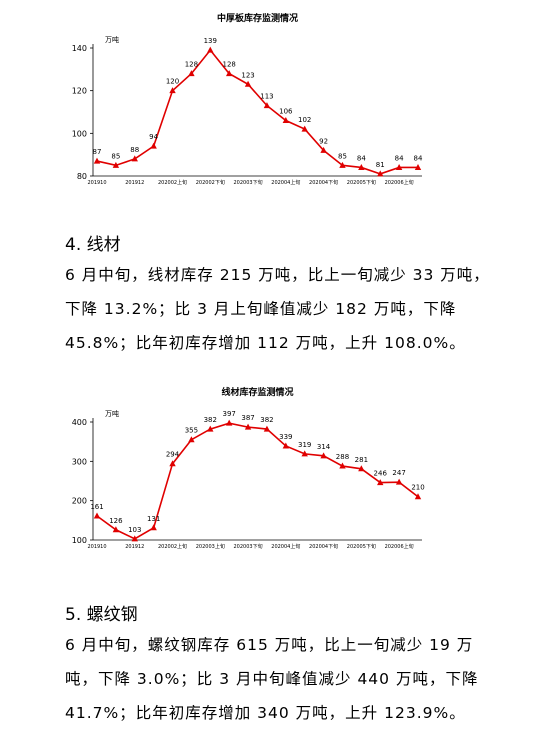 This screenshot has width=554, height=730. I want to click on x-tick-label: 202003上旬, so click(210, 546).